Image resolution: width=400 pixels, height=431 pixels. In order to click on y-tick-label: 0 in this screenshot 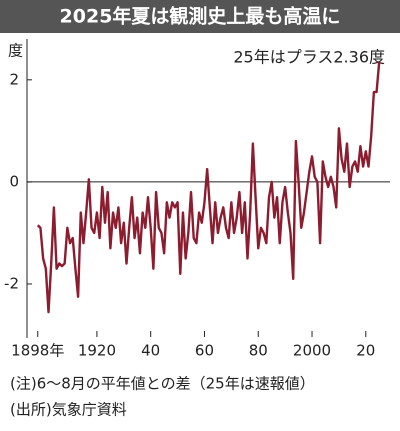, I will do `click(14, 181)`.